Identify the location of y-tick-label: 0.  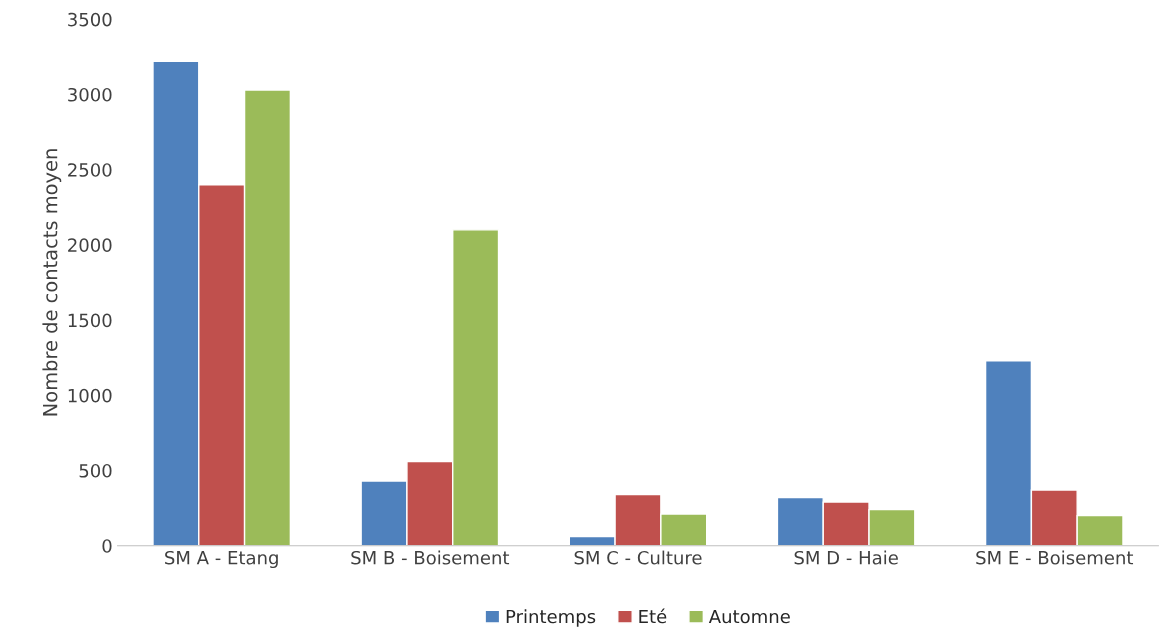
(107, 546).